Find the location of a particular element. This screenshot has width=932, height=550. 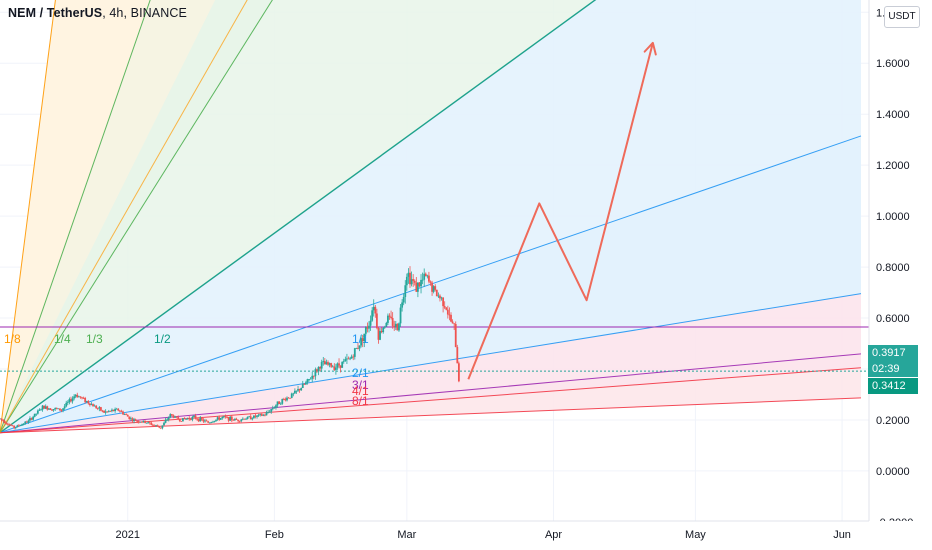

time-axis: 2021 Feb Mar Apr May Jun is located at coordinates (466, 535).